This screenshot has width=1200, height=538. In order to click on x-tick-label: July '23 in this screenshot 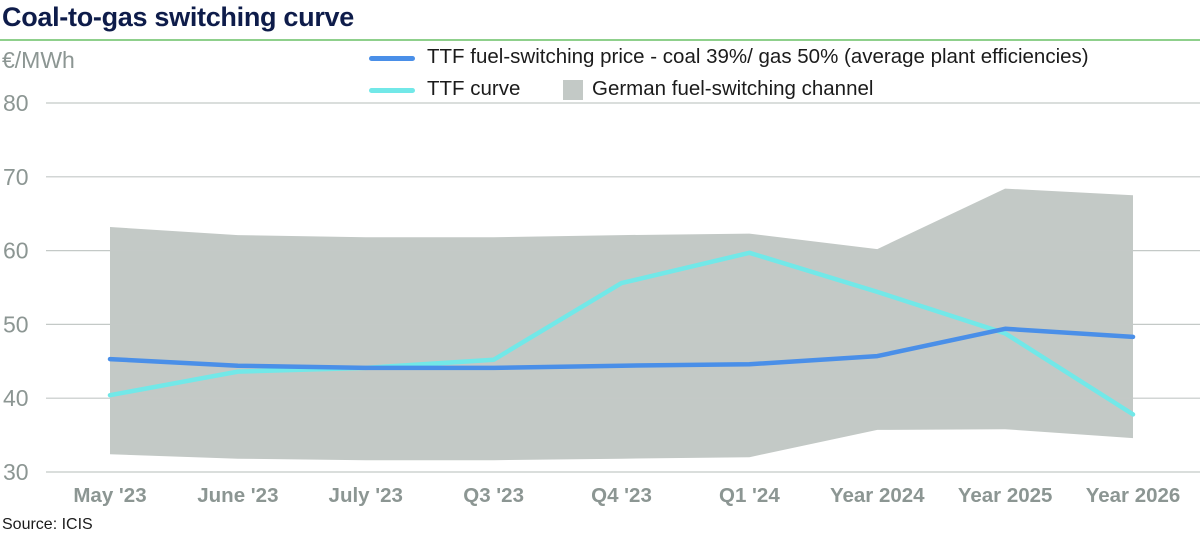, I will do `click(366, 495)`.